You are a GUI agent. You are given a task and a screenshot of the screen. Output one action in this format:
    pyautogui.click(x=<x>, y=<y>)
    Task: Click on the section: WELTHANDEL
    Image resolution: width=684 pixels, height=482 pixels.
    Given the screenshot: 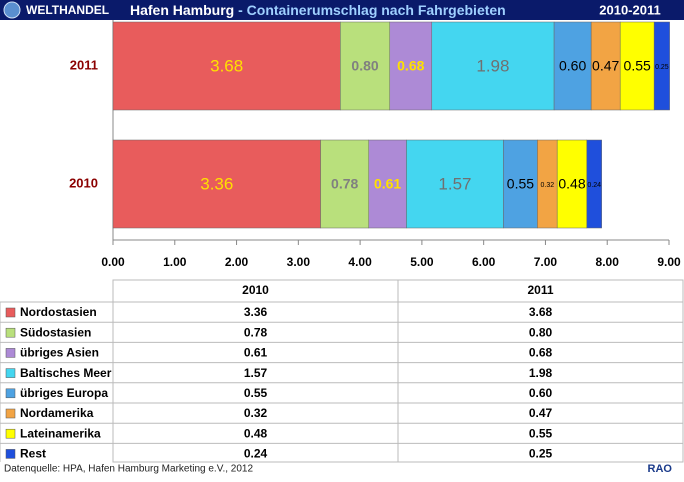 What is the action you would take?
    pyautogui.click(x=67, y=10)
    